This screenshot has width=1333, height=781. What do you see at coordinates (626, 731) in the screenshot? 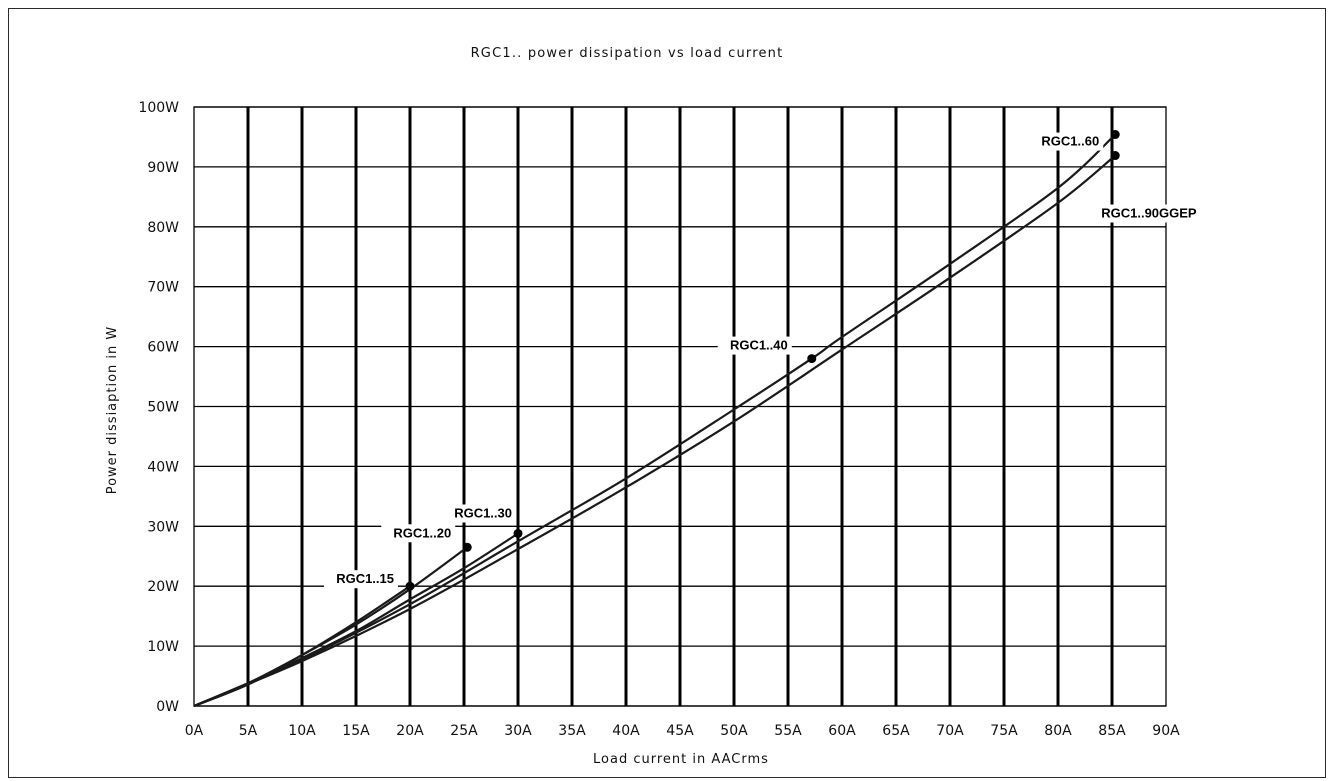
I see `x-tick-label: 40A` at bounding box center [626, 731].